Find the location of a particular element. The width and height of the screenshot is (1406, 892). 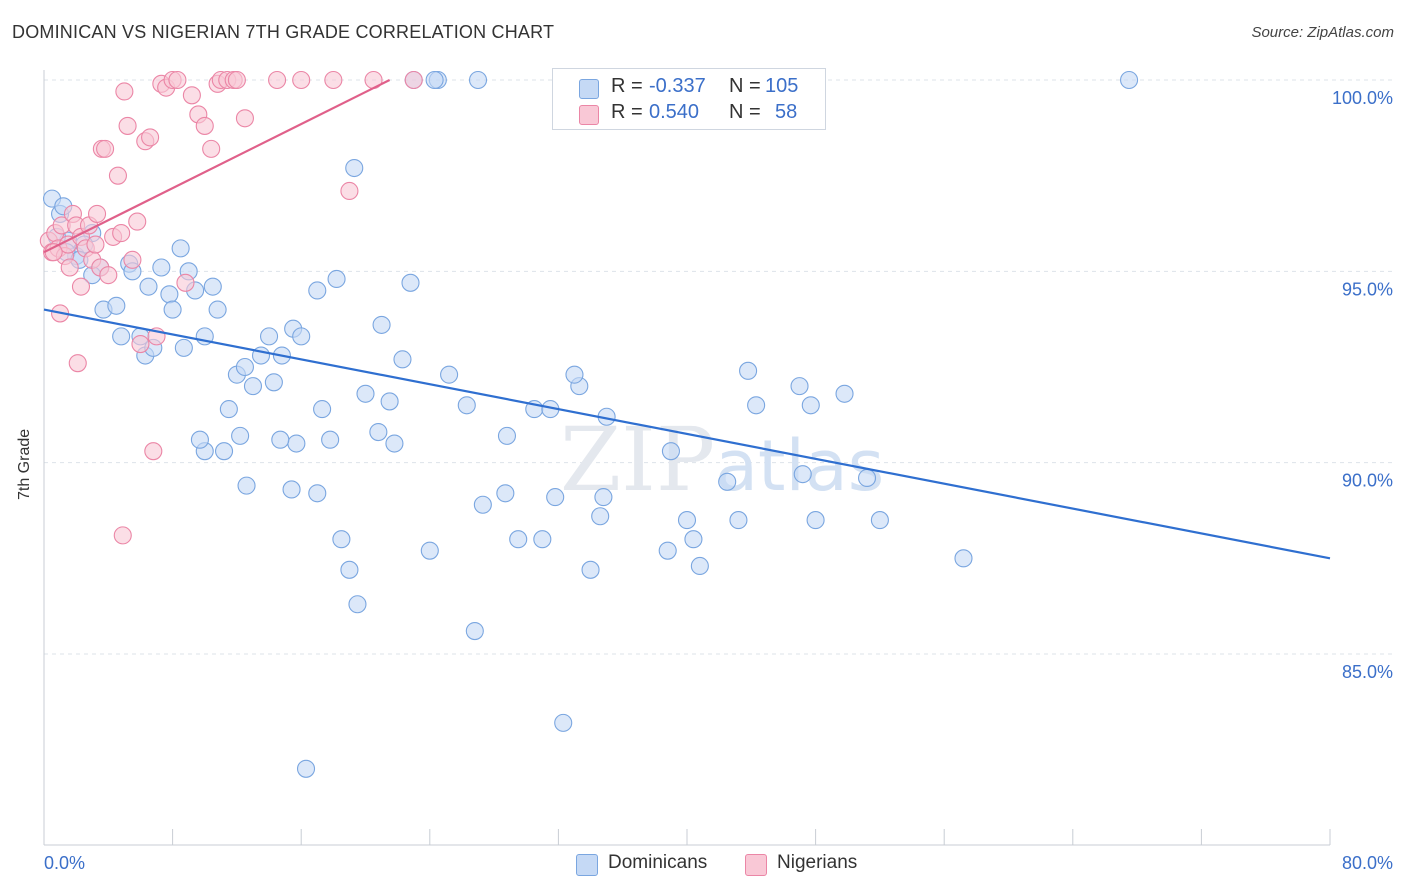

y-tick-label: 90.0% is located at coordinates (1367, 481).